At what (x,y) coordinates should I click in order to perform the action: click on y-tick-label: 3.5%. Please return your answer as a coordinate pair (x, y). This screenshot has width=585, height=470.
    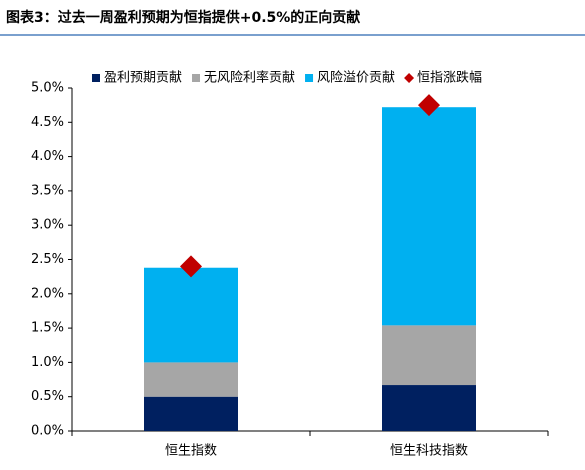
    Looking at the image, I should click on (47, 190).